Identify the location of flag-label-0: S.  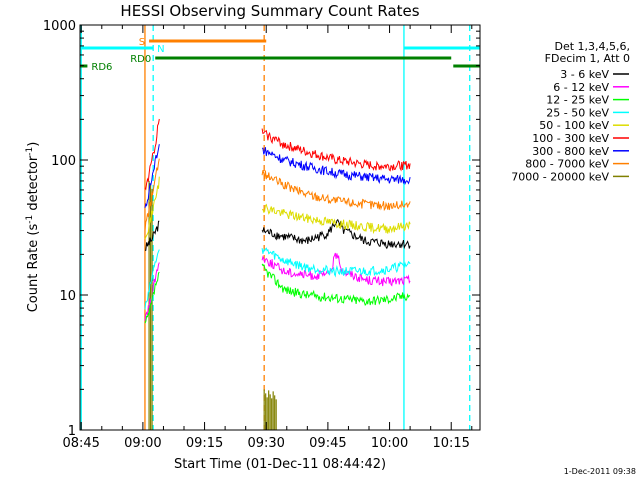
(142, 42).